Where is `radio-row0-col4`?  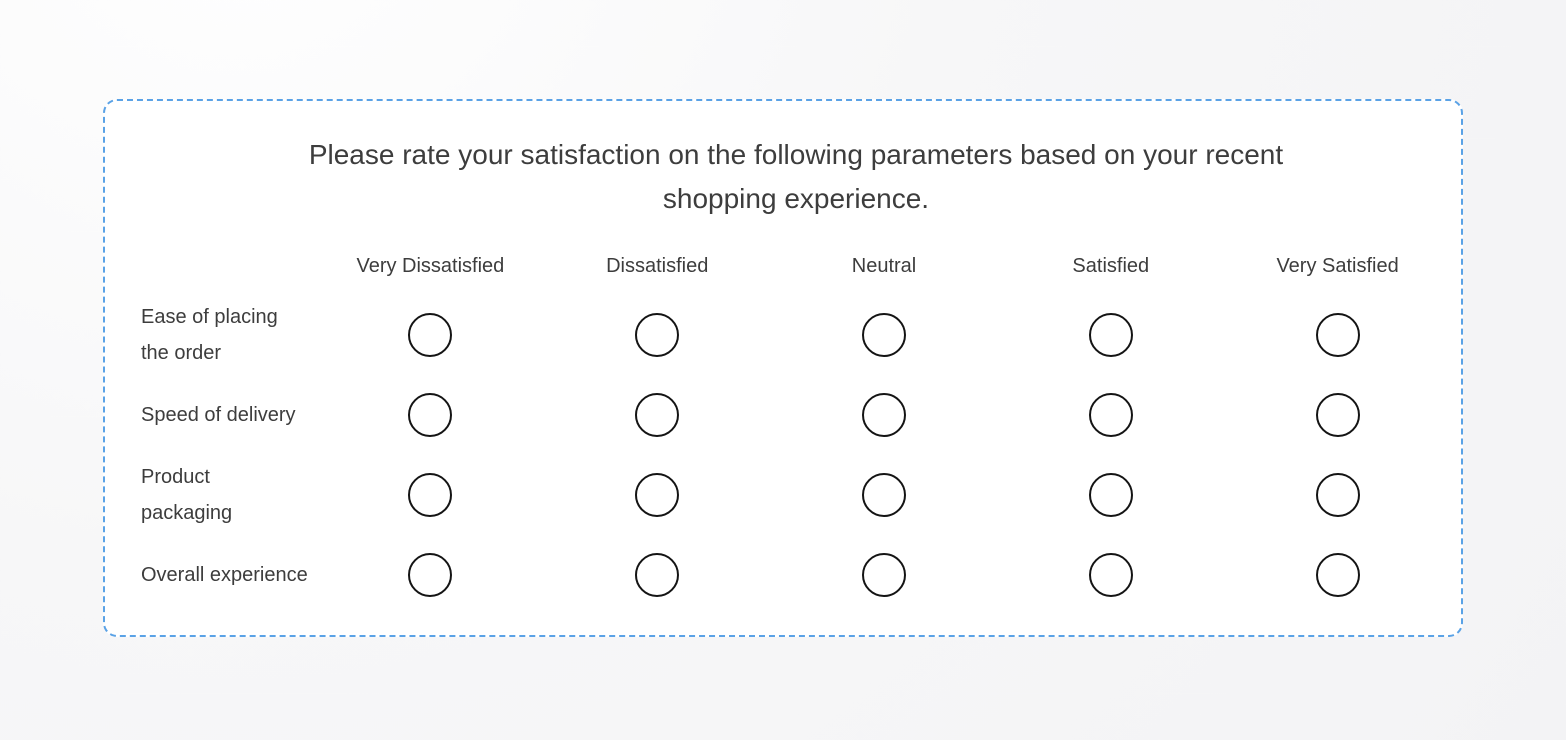 radio-row0-col4 is located at coordinates (1337, 335).